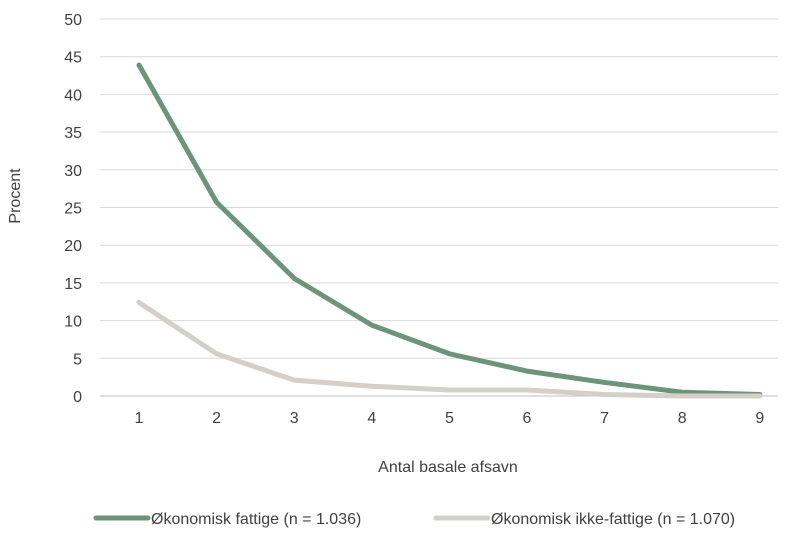 The image size is (792, 535). What do you see at coordinates (73, 284) in the screenshot?
I see `y-tick-label: 15` at bounding box center [73, 284].